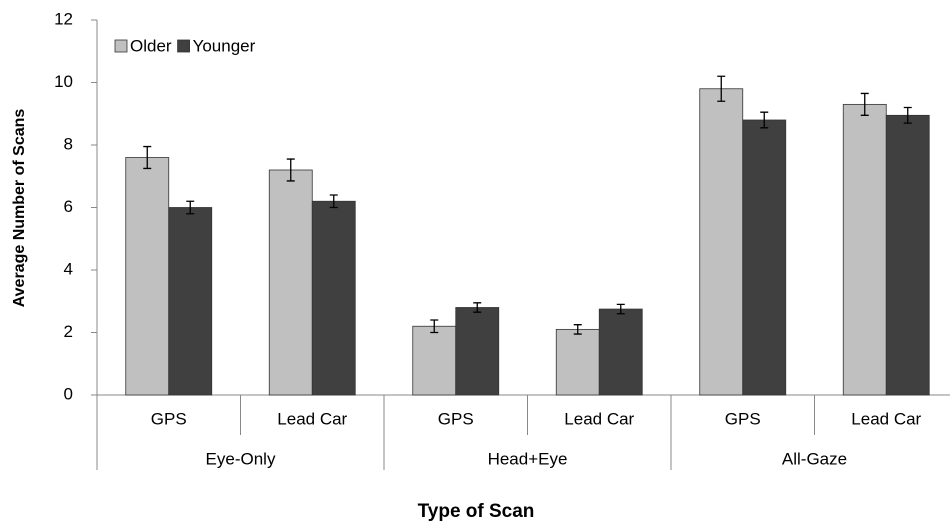 The image size is (950, 526). I want to click on y-tick-label: 6, so click(68, 206).